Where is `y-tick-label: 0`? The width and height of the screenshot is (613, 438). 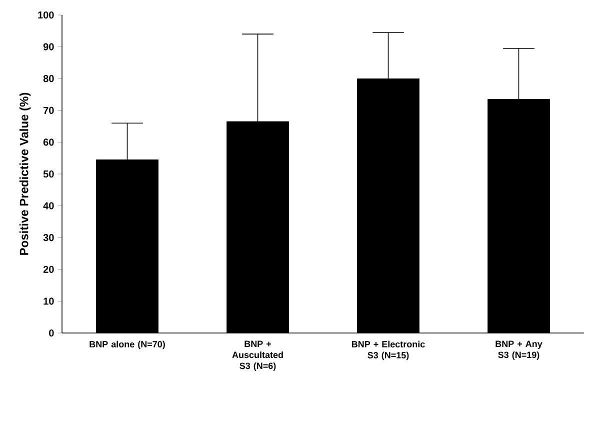
y-tick-label: 0 is located at coordinates (51, 333).